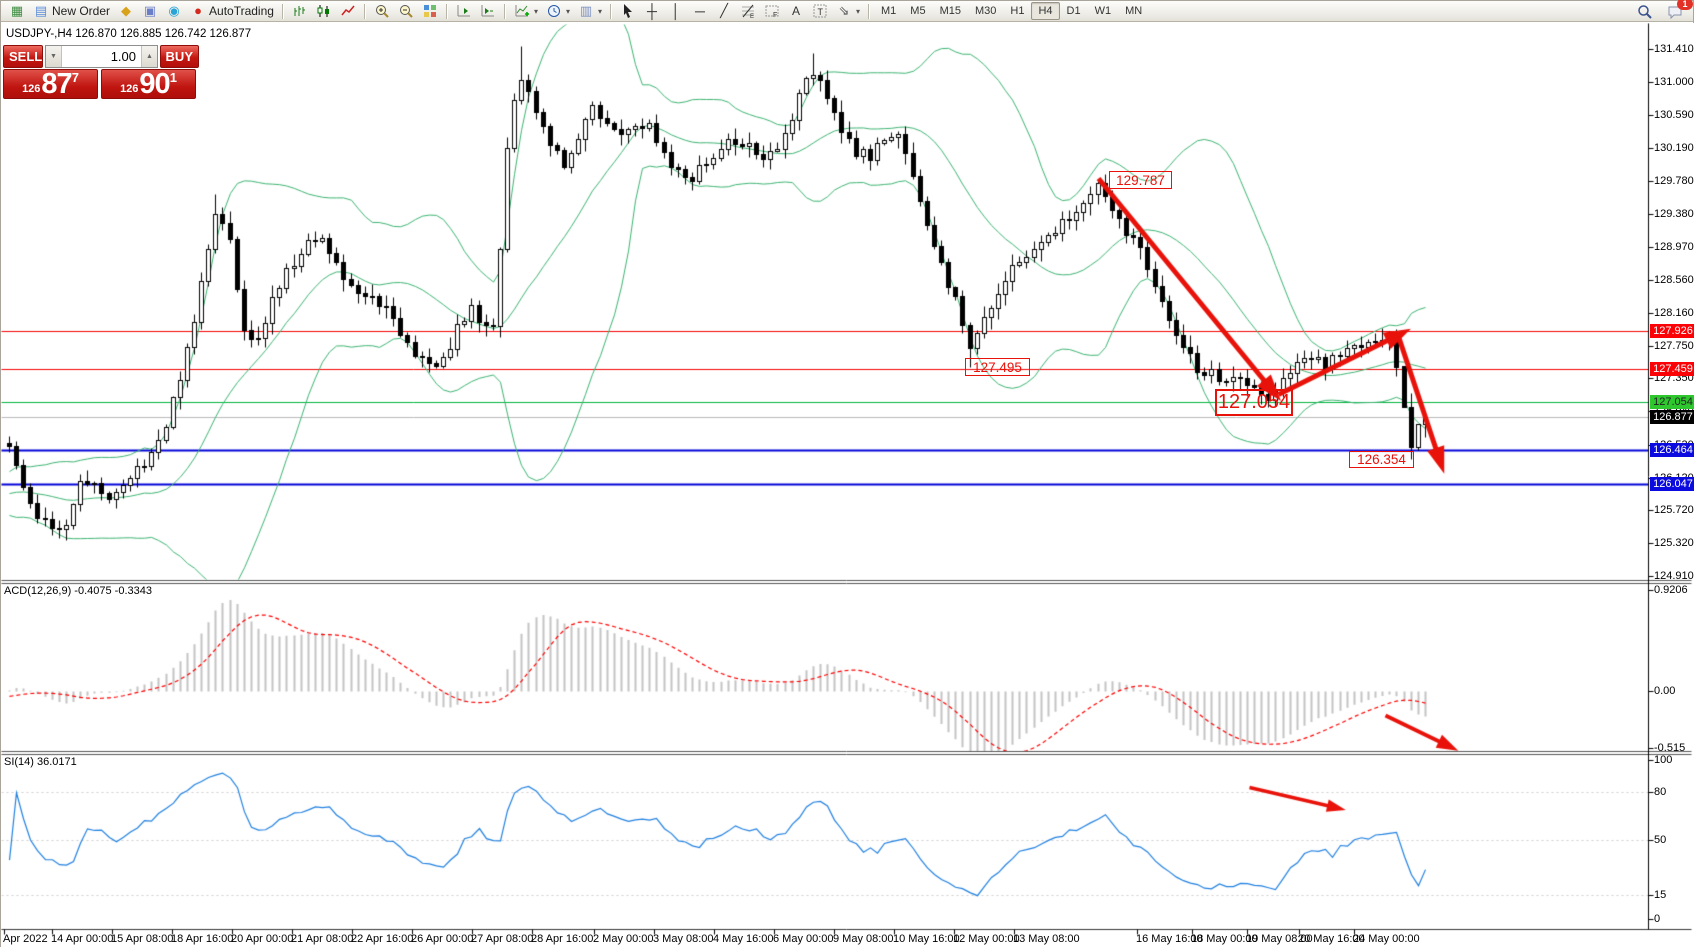  I want to click on arrows-button: ⇘ ▾, so click(848, 11).